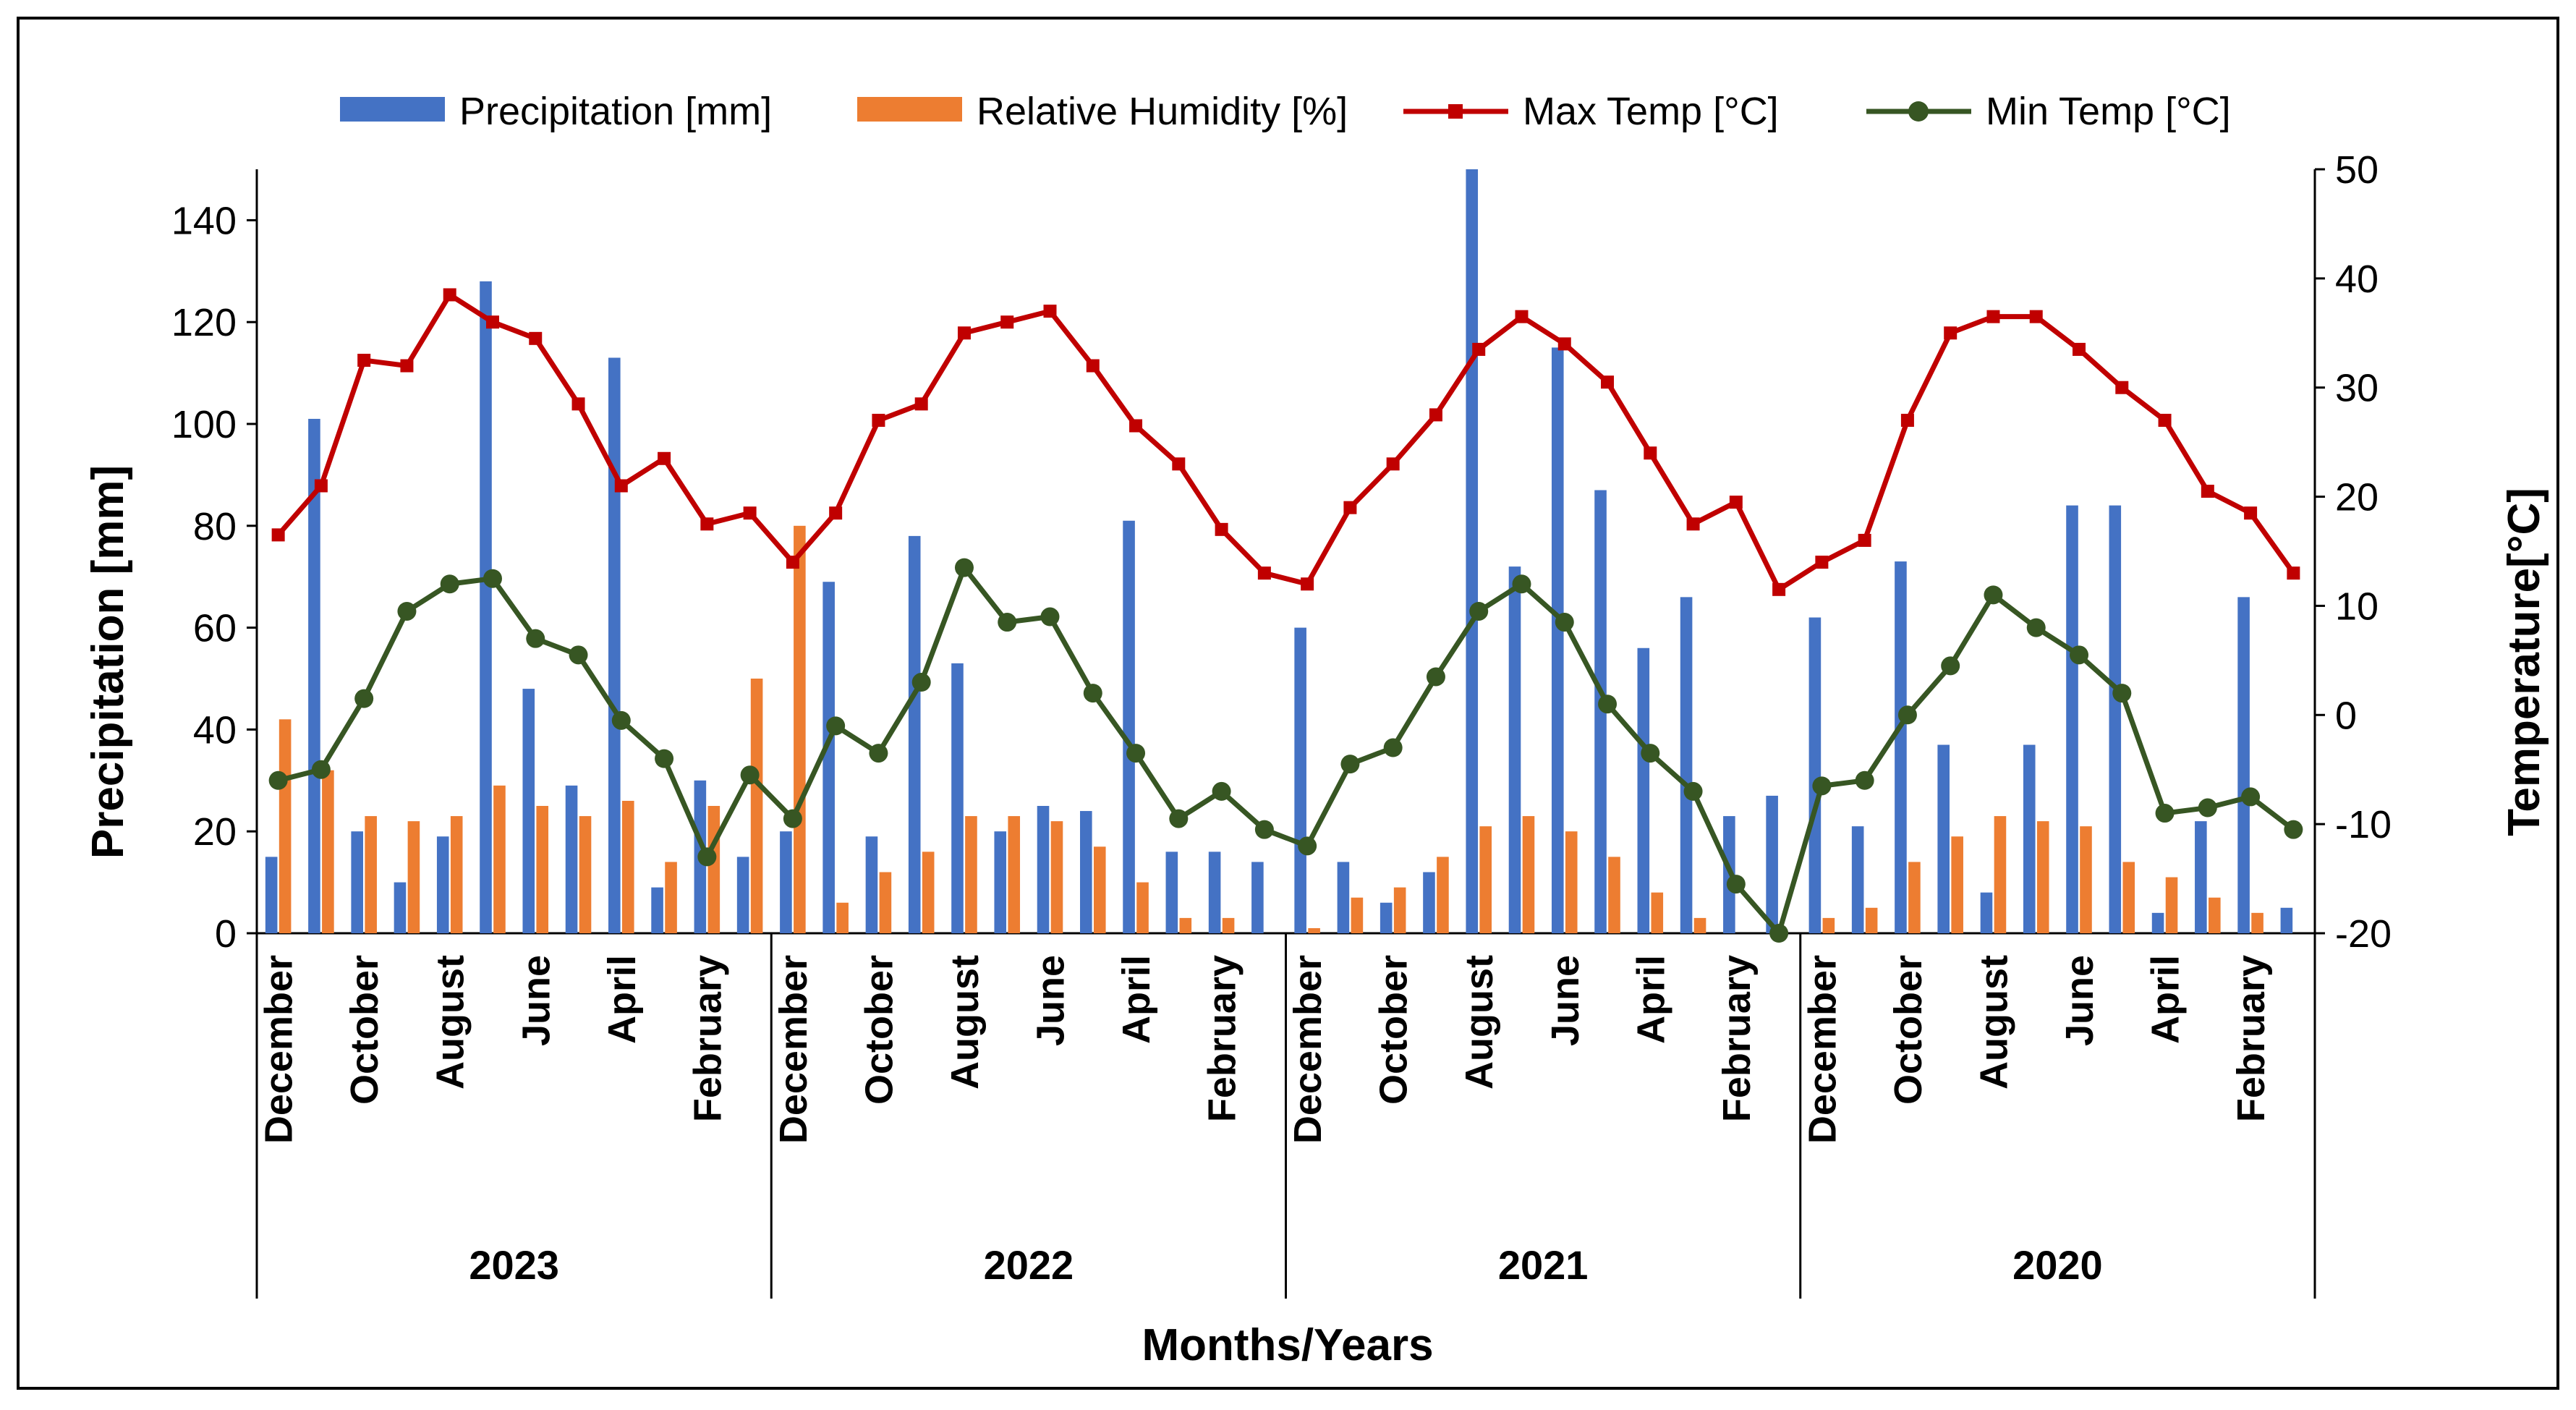  I want to click on y-right-tick-label: 30, so click(2357, 388).